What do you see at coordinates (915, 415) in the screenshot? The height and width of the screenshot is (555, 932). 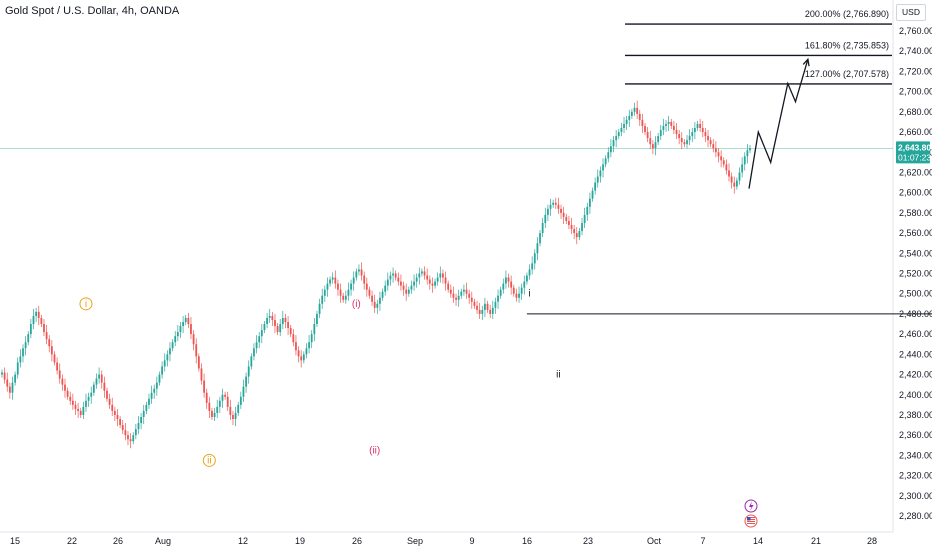 I see `price-tick-label: 2,380.000` at bounding box center [915, 415].